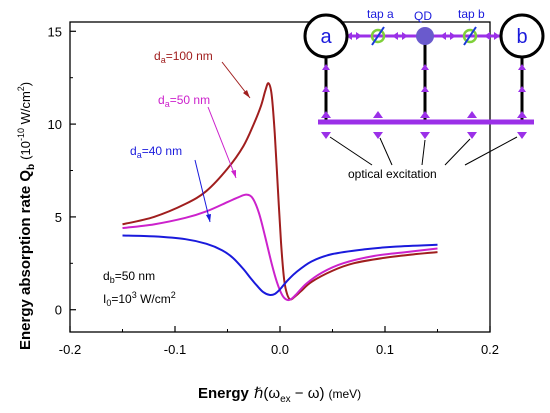 The height and width of the screenshot is (413, 550). I want to click on series-label-100nm: da=100 nm, so click(202, 74).